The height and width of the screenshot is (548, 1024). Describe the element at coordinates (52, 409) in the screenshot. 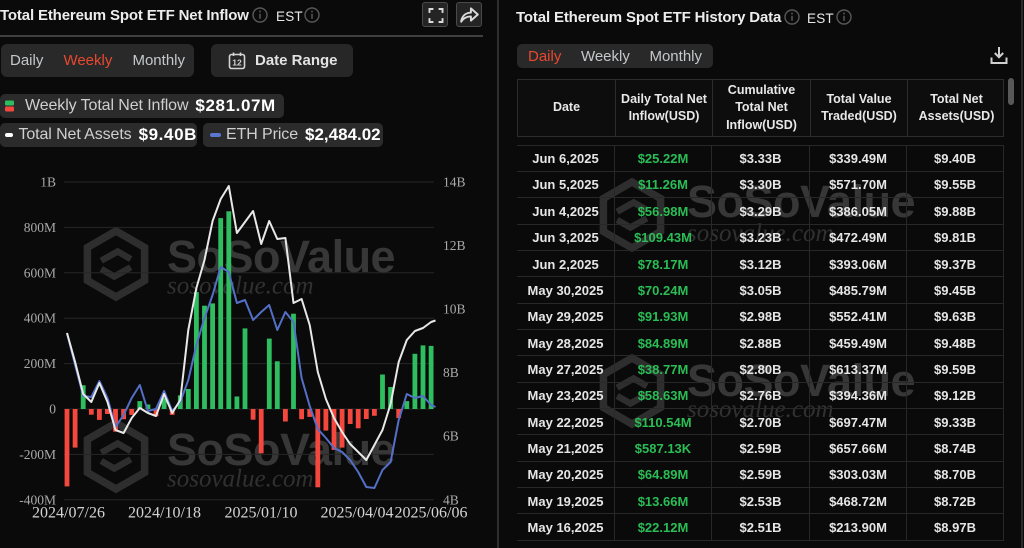

I see `svg-text: 0` at that location.